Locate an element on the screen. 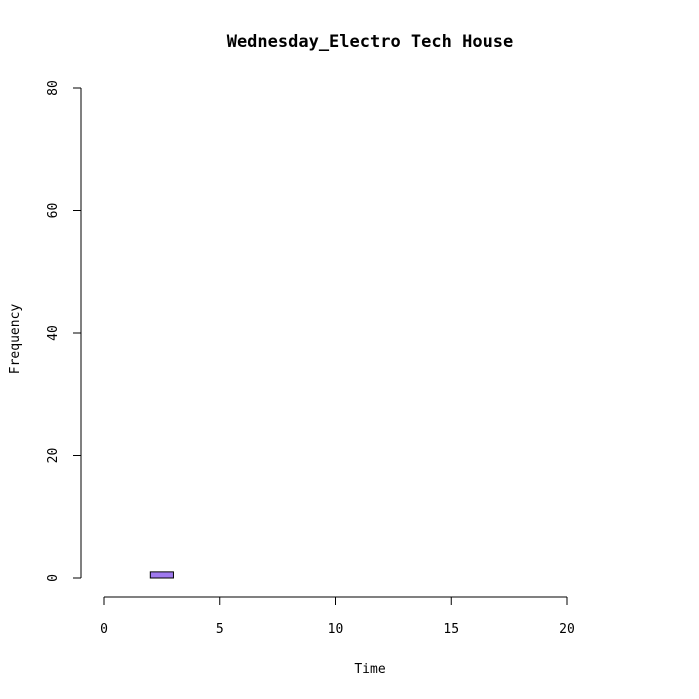  x-tick-label: 10 is located at coordinates (336, 629).